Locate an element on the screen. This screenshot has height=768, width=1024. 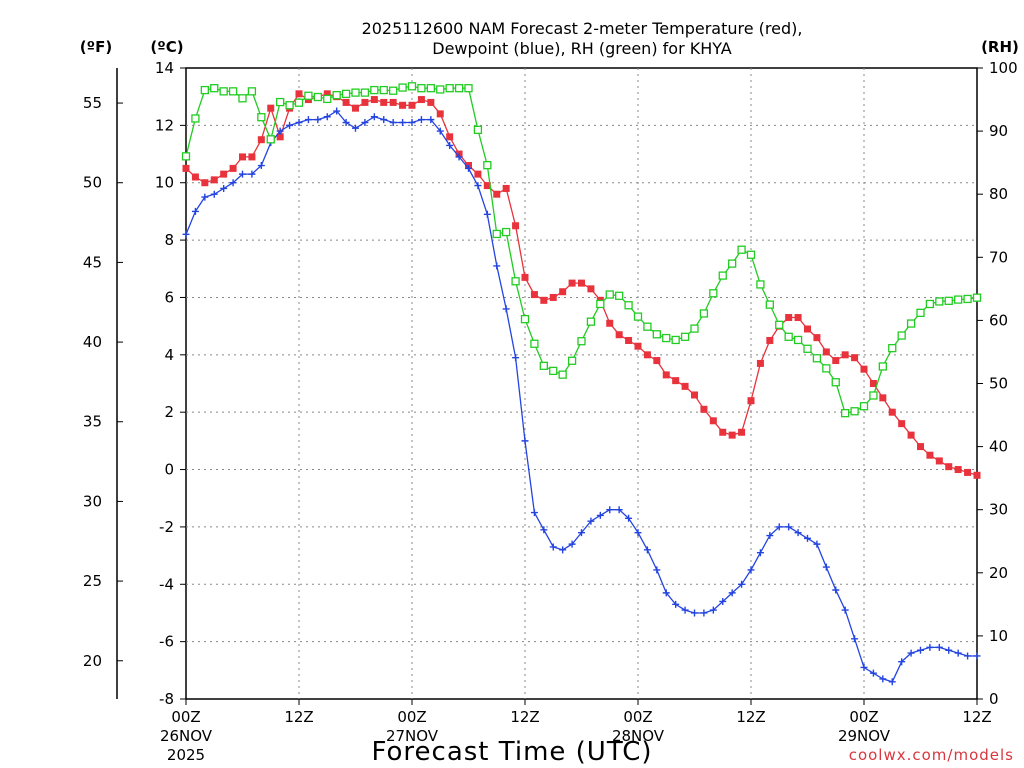
fahrenheit-tick-label: 30 is located at coordinates (92, 501).